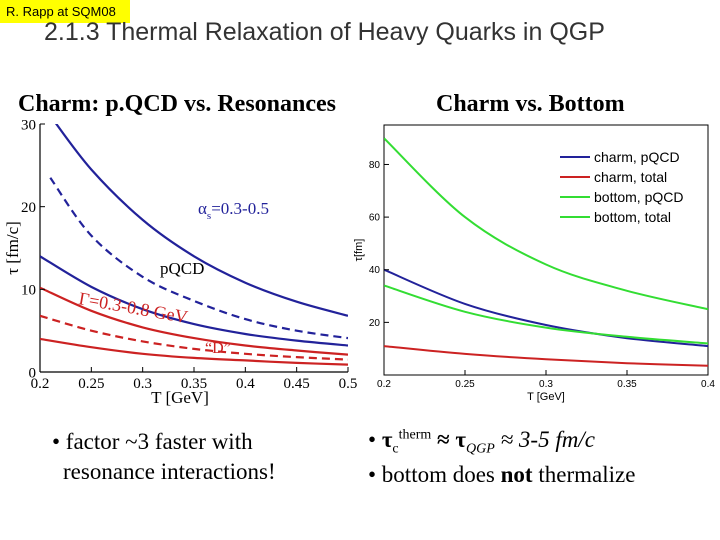  I want to click on legend-label: charm, pQCD, so click(637, 157).